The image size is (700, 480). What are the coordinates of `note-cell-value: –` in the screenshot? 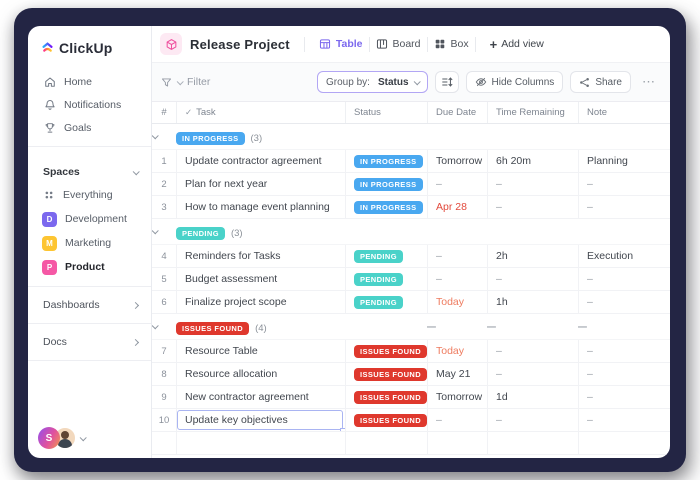 It's located at (590, 207).